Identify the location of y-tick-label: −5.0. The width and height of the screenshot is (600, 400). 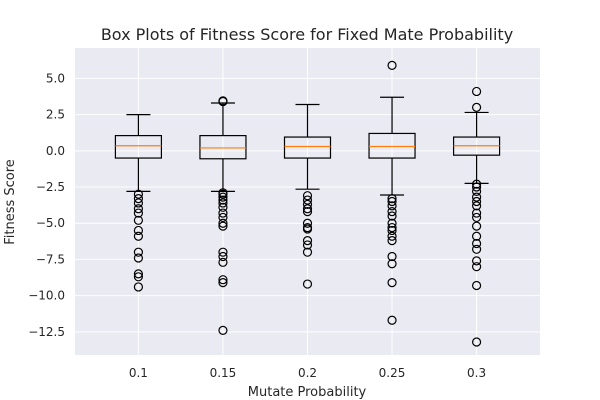
(50, 223).